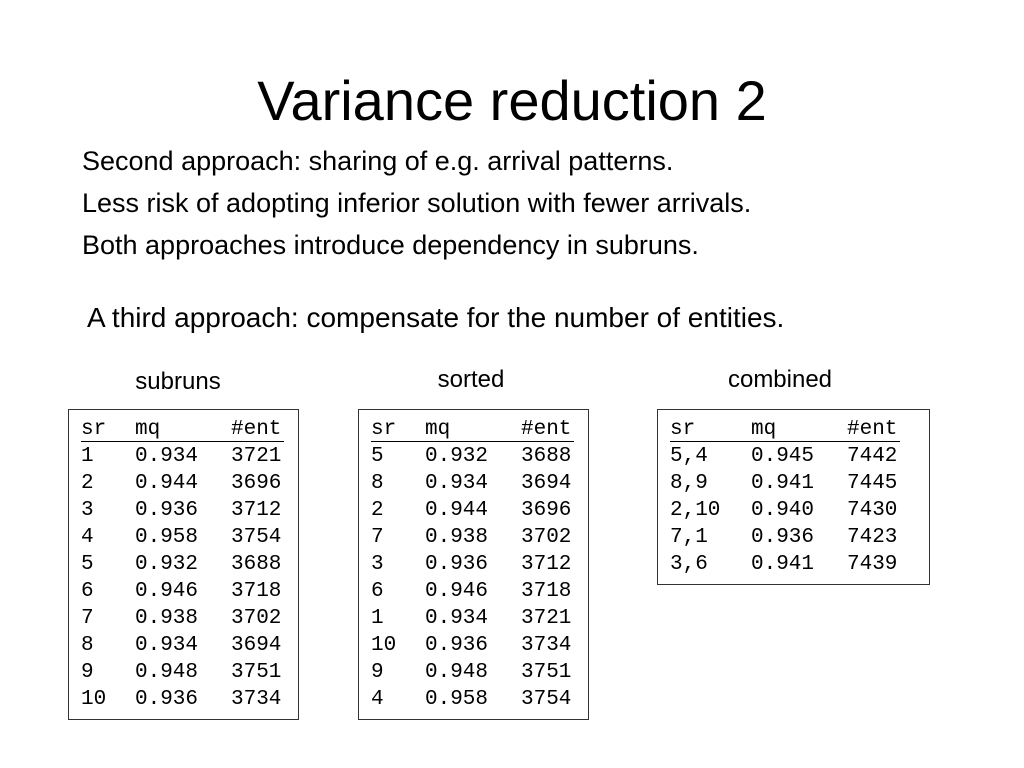  I want to click on table-cell: 0.945, so click(783, 456).